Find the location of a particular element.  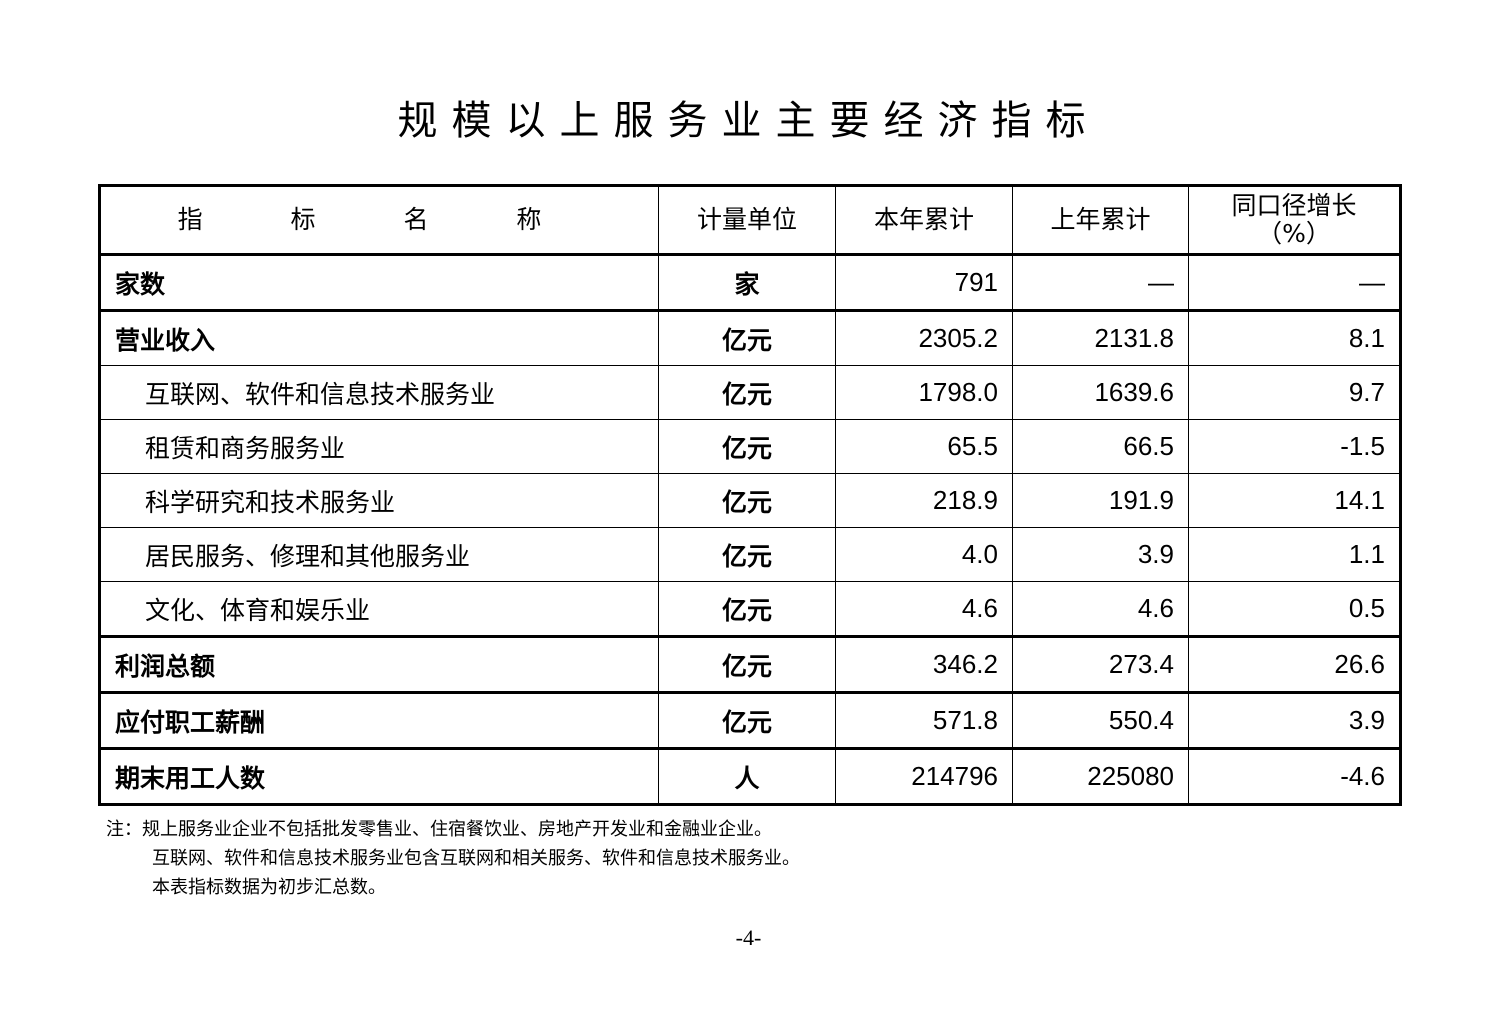

current-year-value: 346.2 is located at coordinates (924, 664).